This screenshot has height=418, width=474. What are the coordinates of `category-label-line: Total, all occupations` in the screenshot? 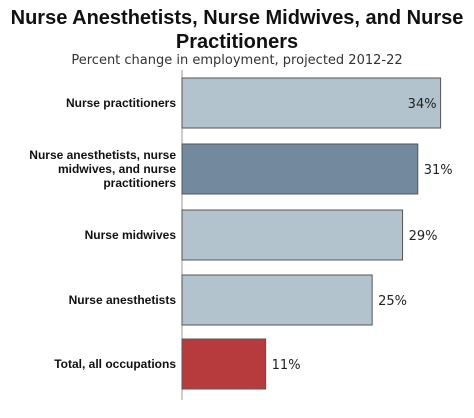 It's located at (115, 364).